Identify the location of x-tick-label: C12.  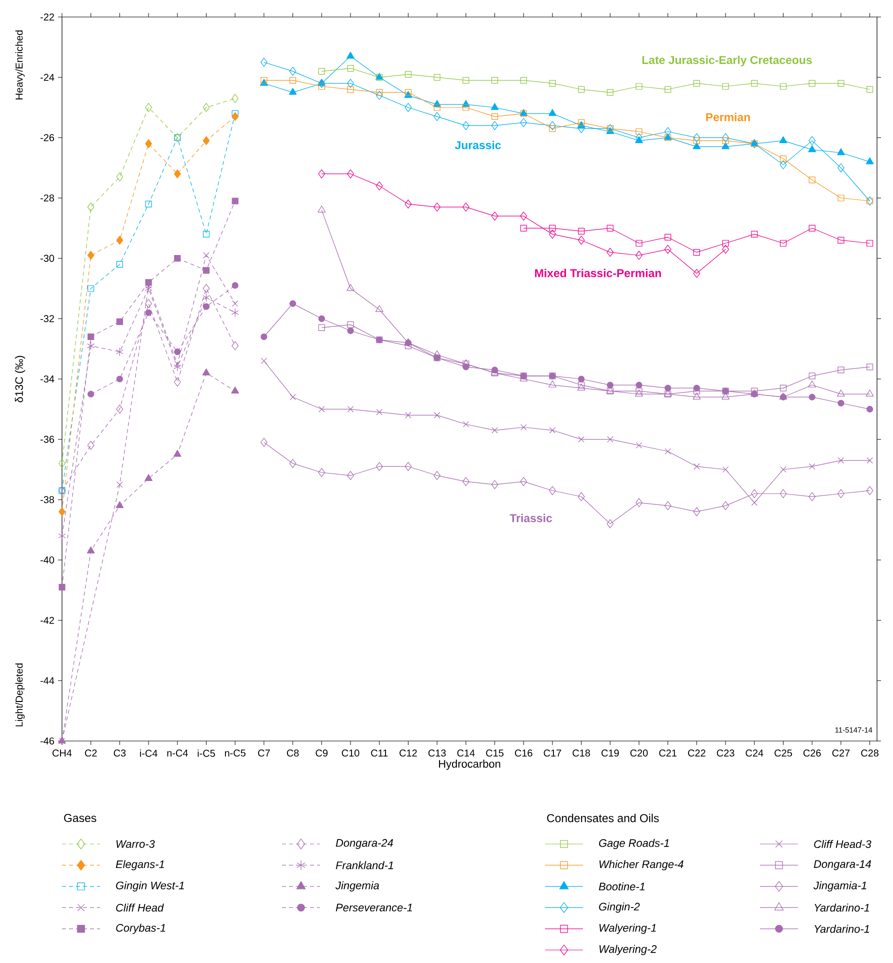
(408, 753).